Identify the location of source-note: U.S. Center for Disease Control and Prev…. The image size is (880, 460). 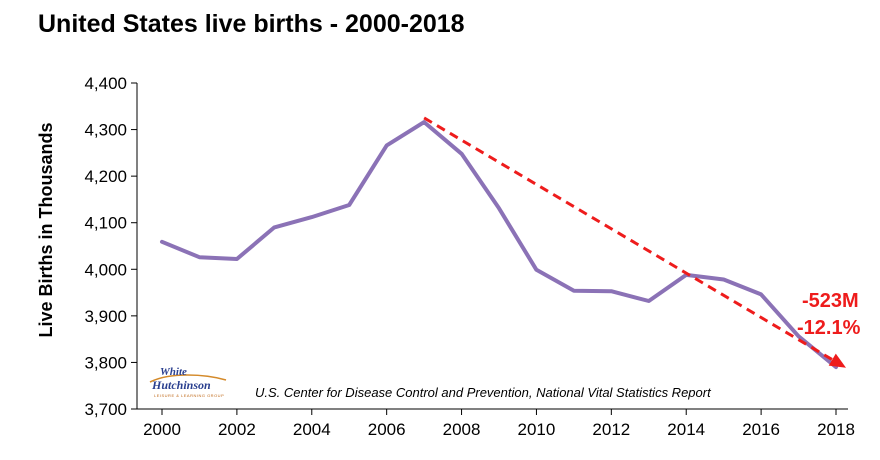
(483, 392).